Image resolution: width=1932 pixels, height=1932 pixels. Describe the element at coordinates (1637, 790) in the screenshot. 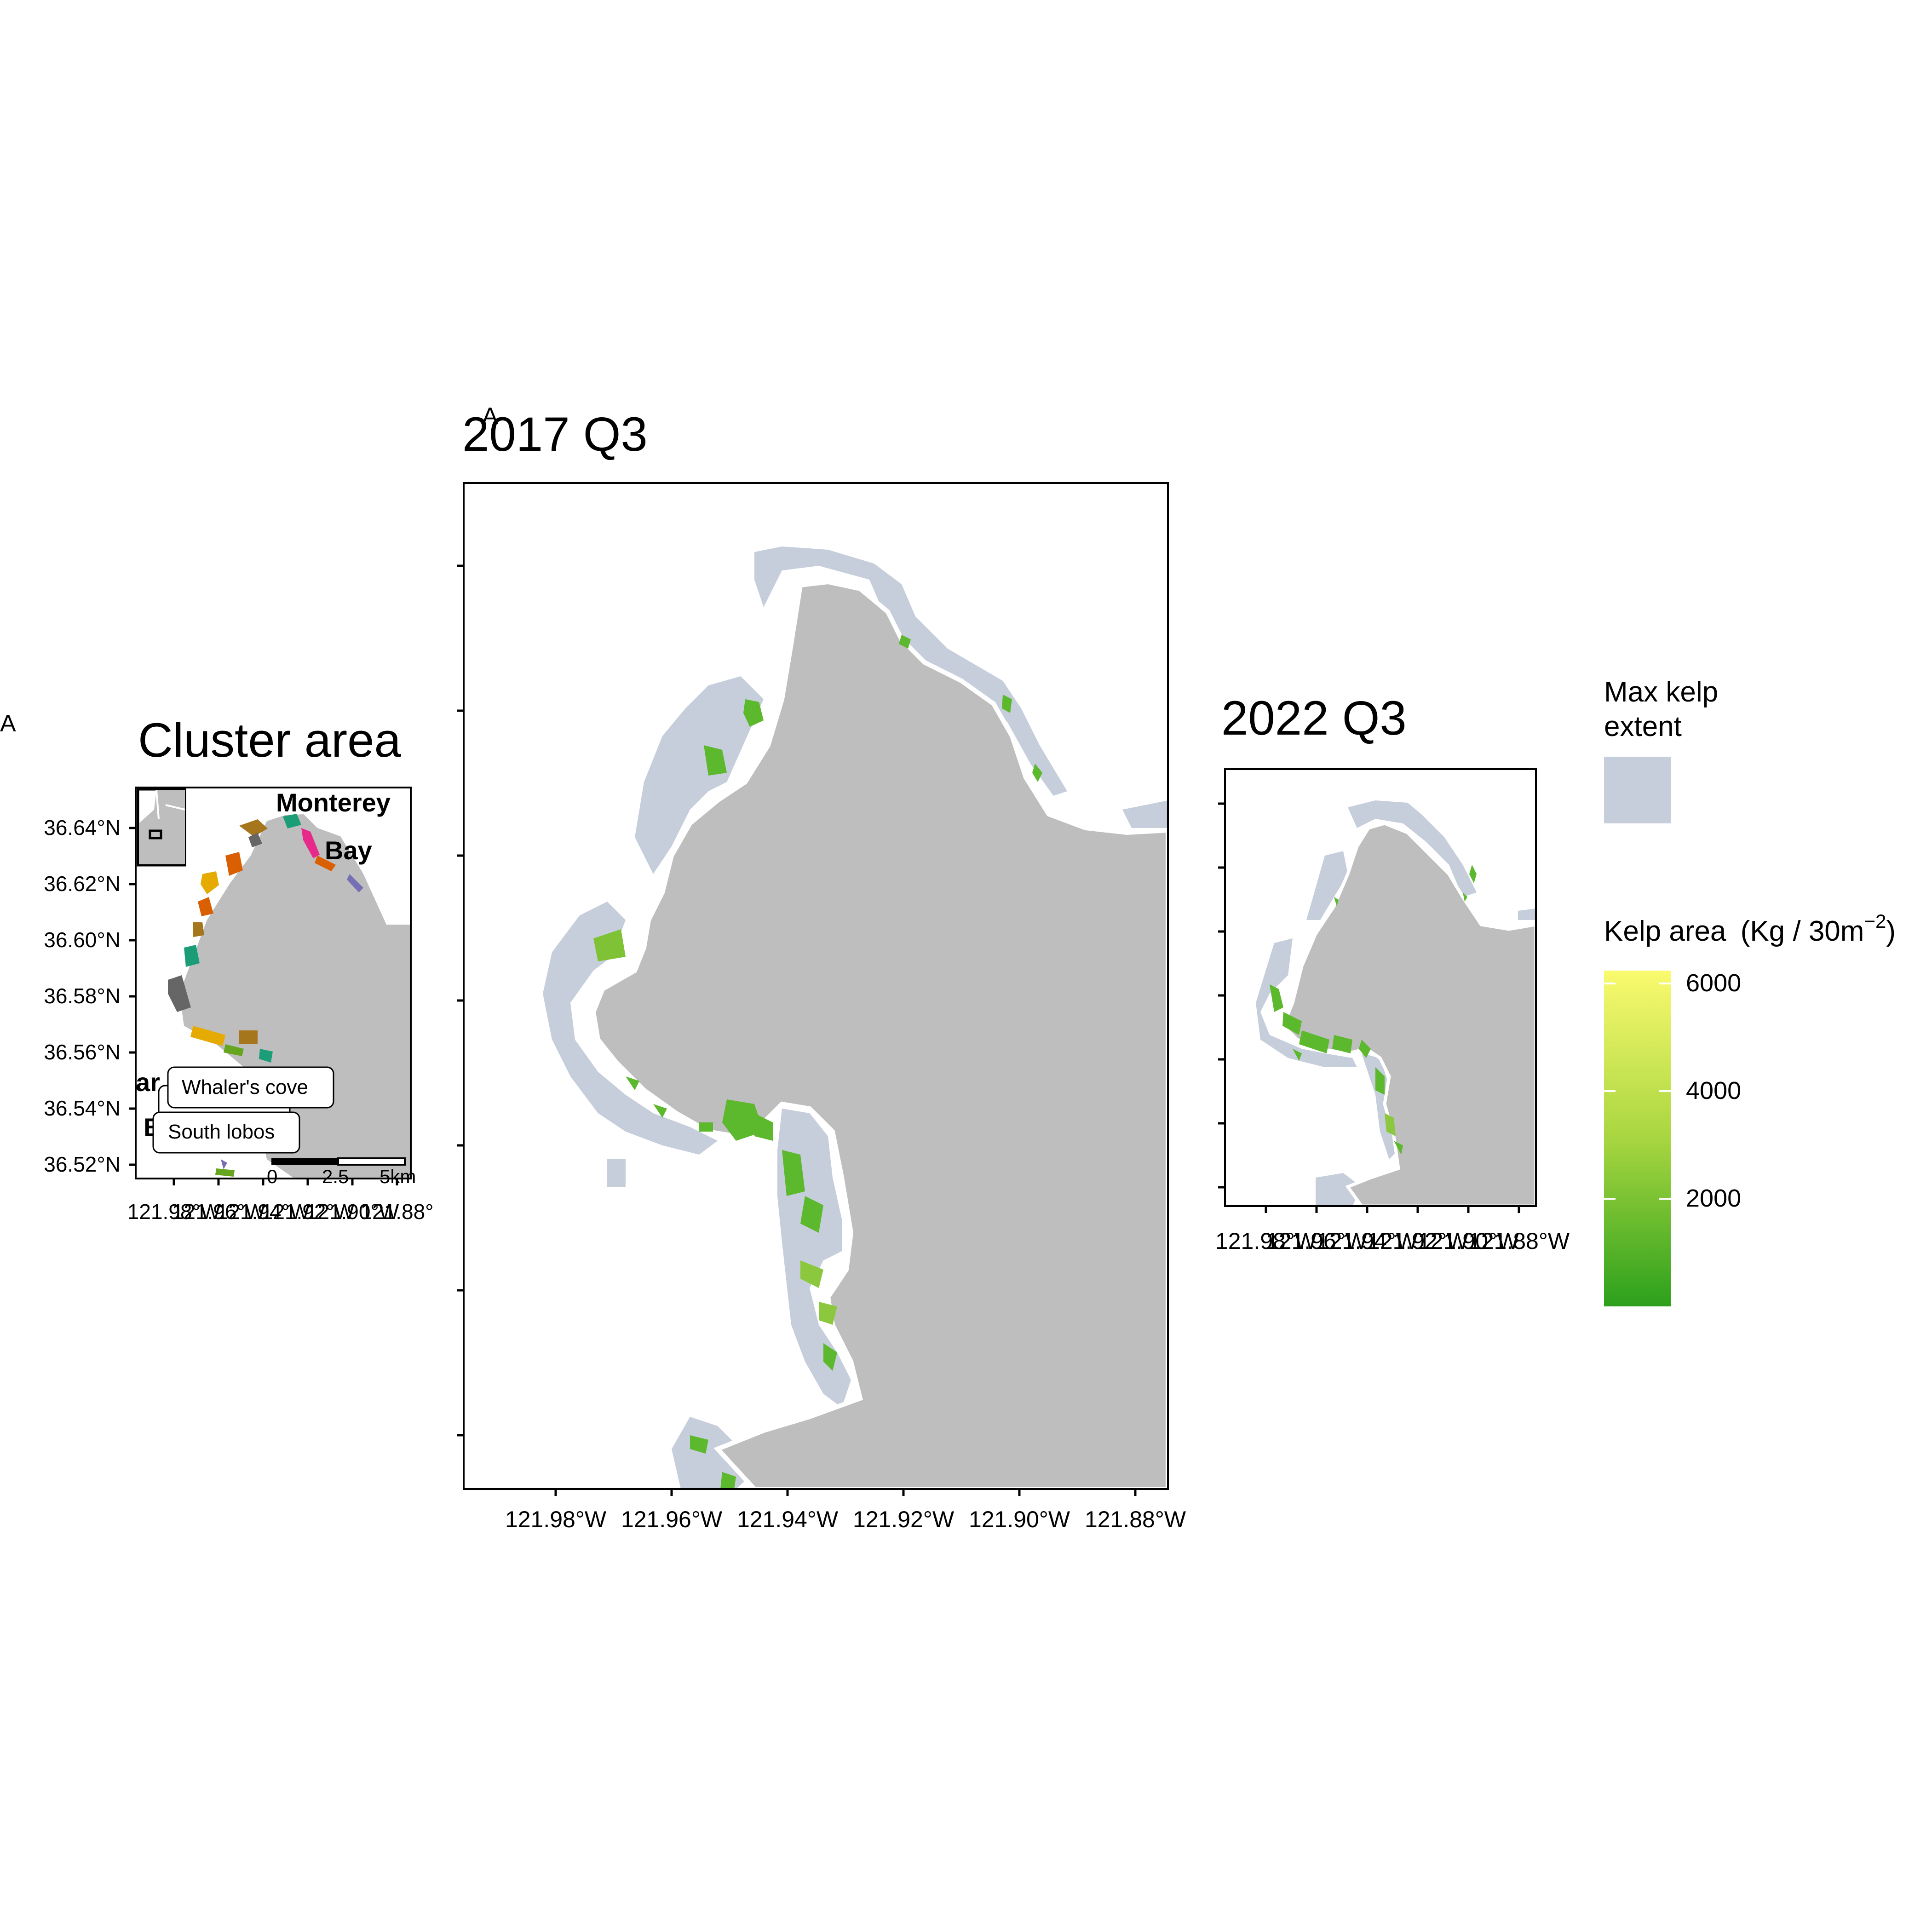

I see `legend-extent-swatch` at that location.